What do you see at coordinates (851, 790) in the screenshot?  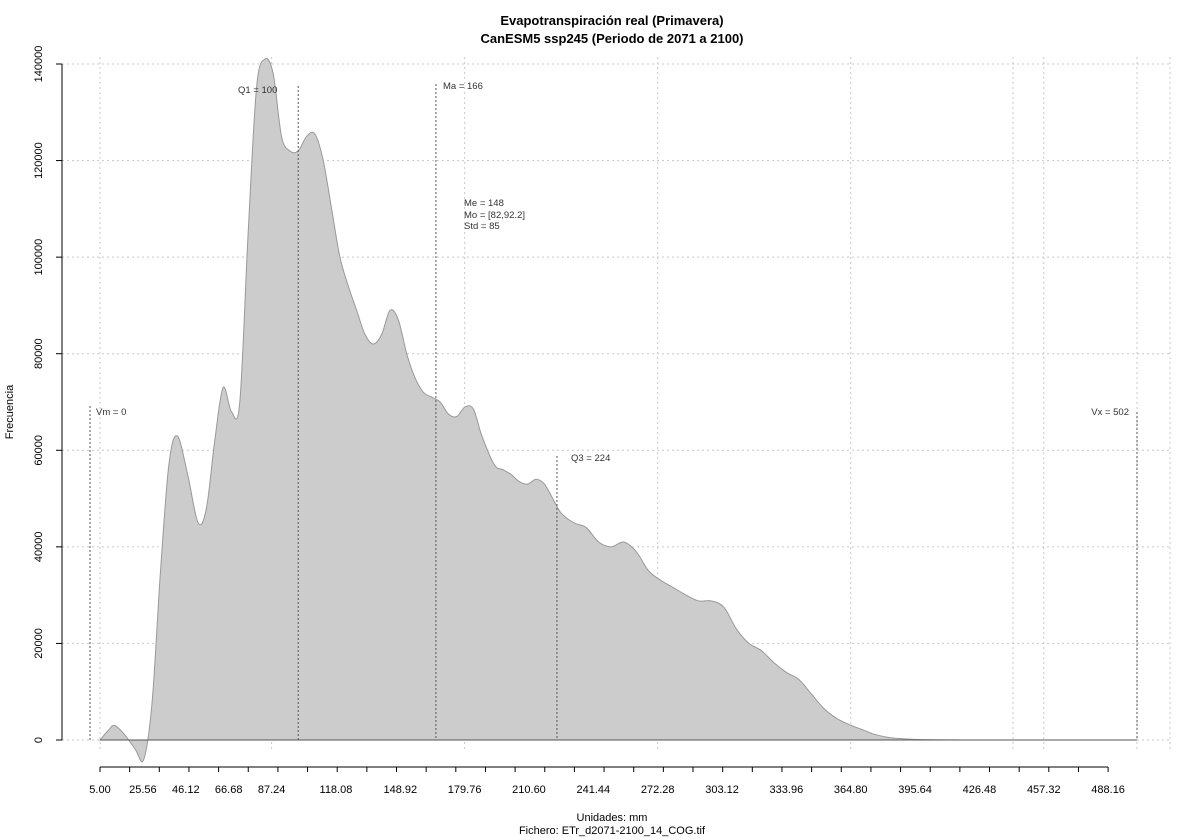 I see `x-tick-label: 364.80` at bounding box center [851, 790].